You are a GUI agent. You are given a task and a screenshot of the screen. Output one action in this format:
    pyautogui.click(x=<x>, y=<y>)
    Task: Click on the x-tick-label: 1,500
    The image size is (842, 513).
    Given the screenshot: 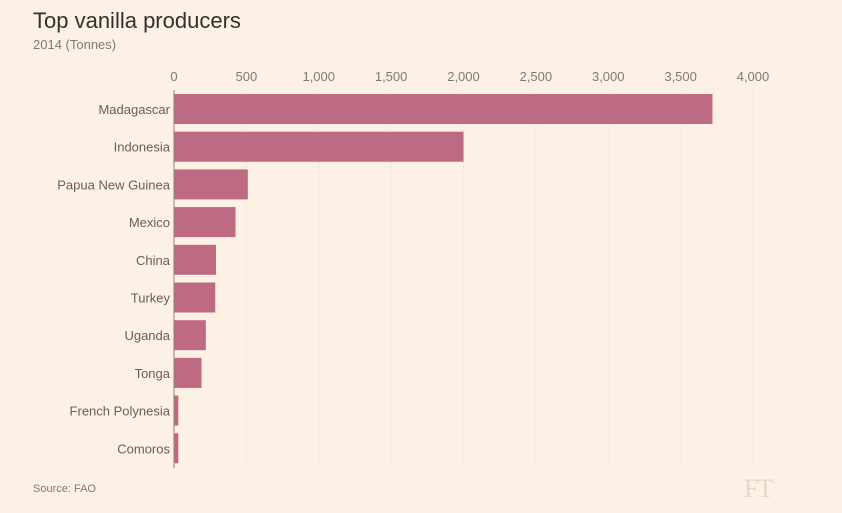 What is the action you would take?
    pyautogui.click(x=391, y=76)
    